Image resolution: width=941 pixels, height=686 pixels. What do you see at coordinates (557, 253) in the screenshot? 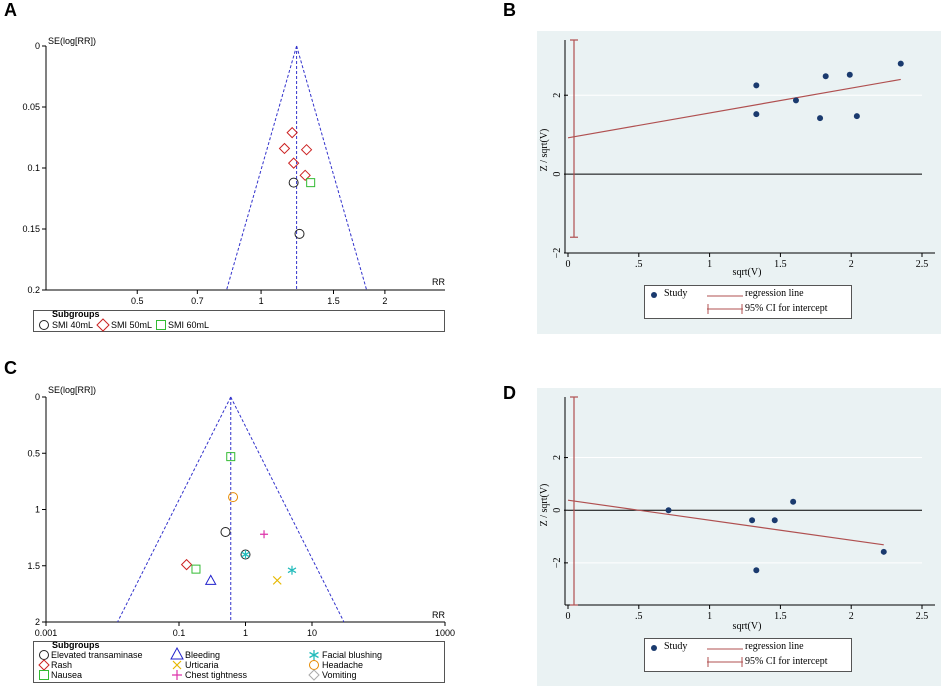
I see `y-tick-label: −2` at bounding box center [557, 253].